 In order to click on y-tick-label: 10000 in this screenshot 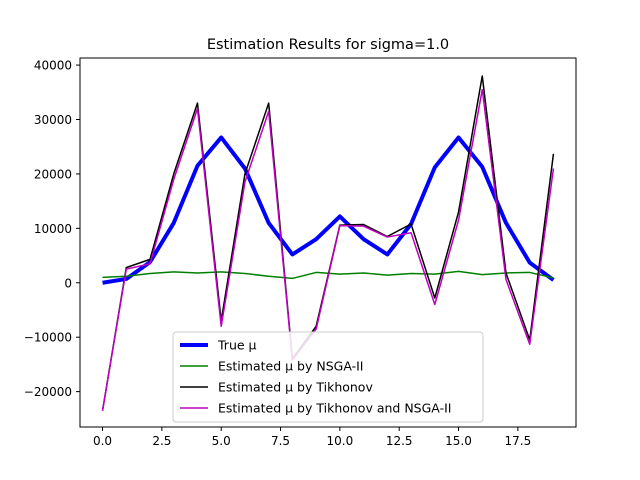, I will do `click(53, 229)`.